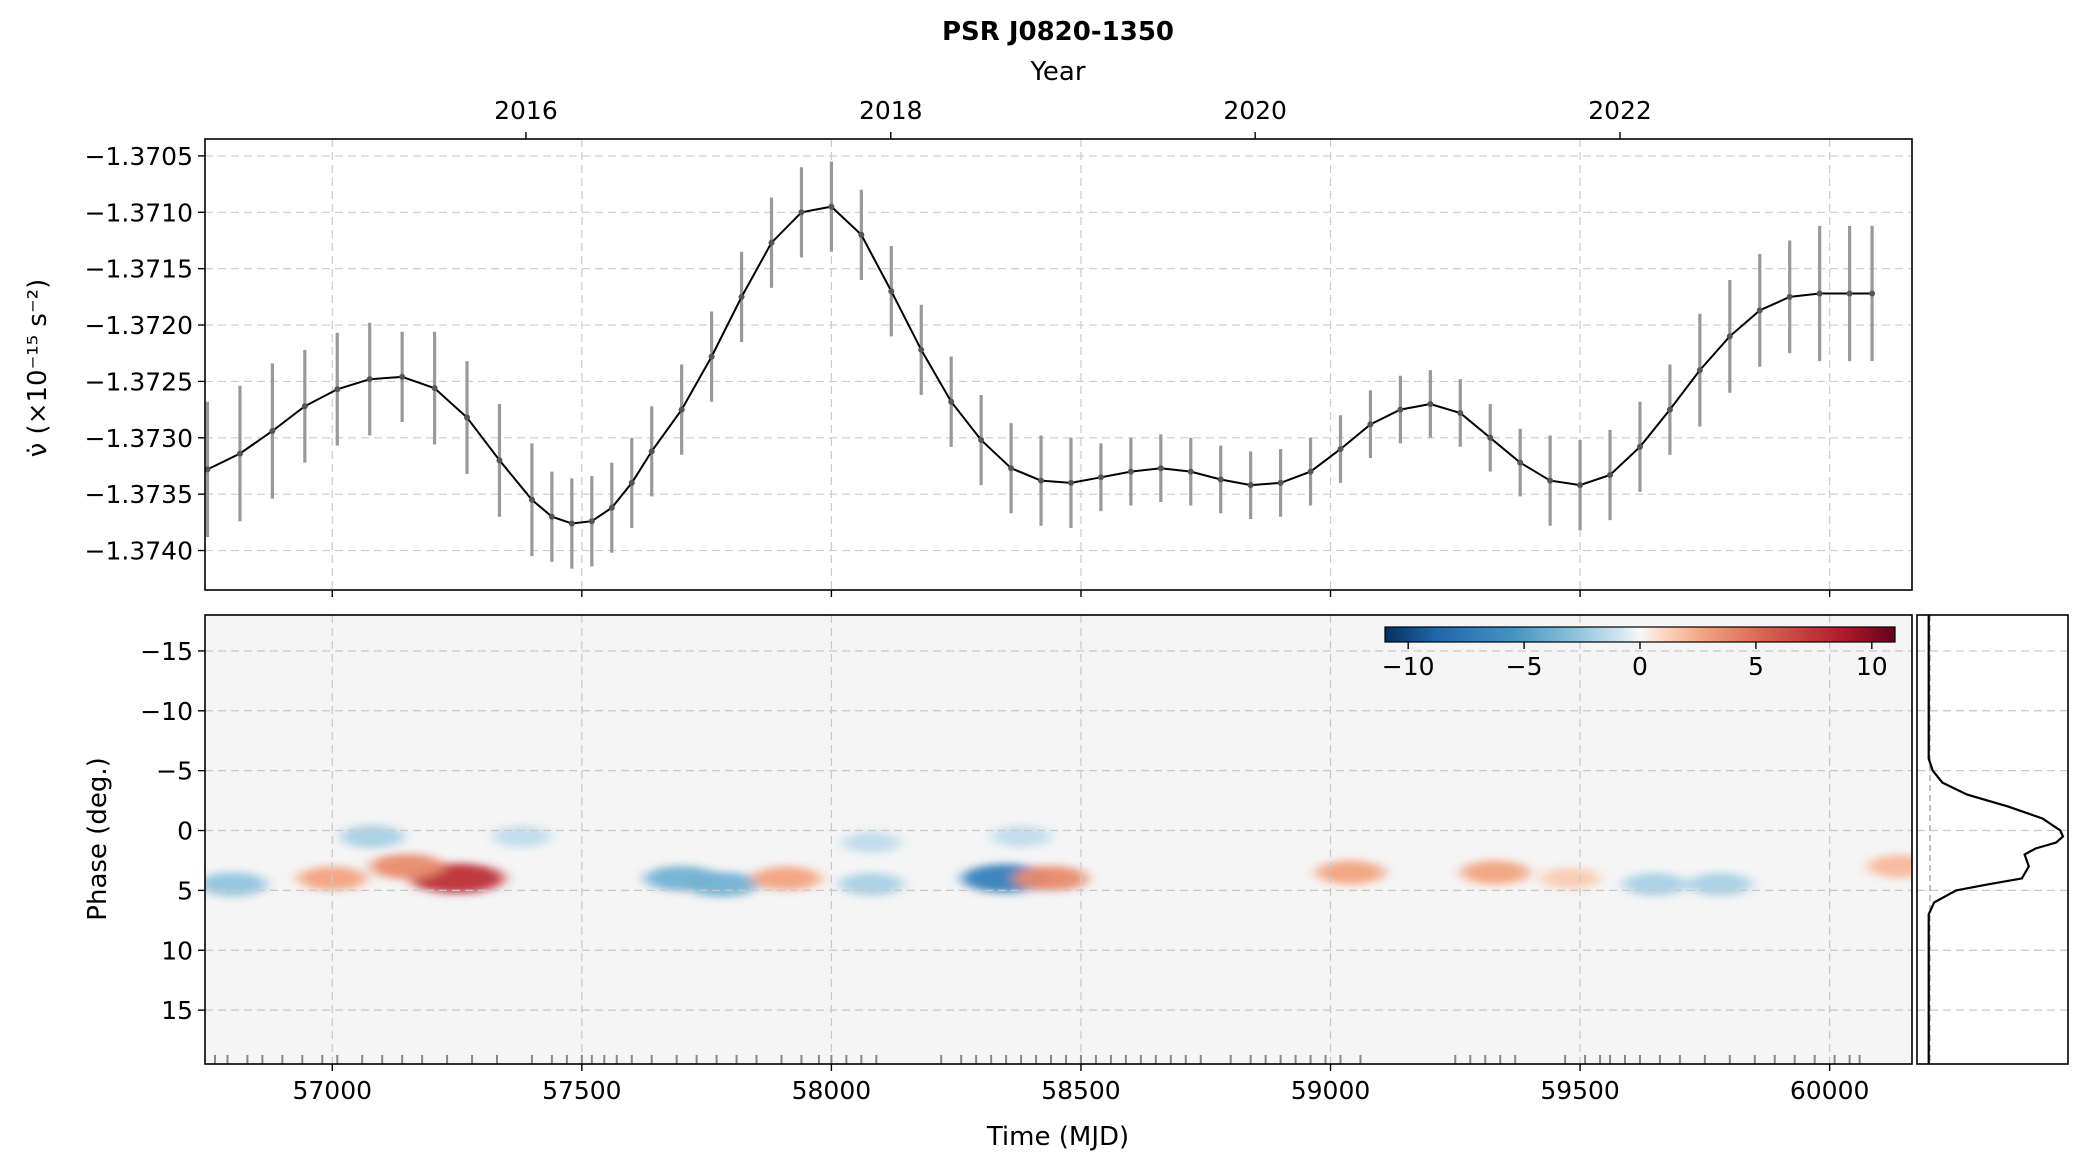 This screenshot has width=2083, height=1174. Describe the element at coordinates (1996, 839) in the screenshot. I see `profile-line` at that location.